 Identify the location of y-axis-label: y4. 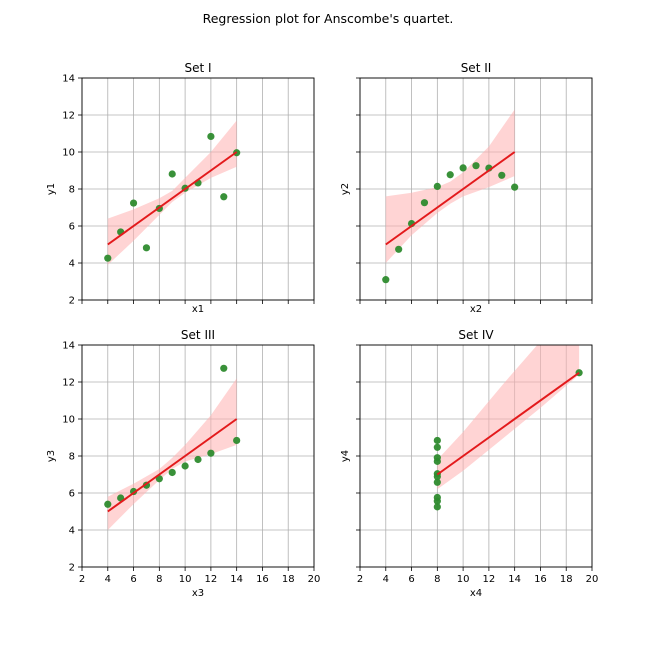
(345, 456).